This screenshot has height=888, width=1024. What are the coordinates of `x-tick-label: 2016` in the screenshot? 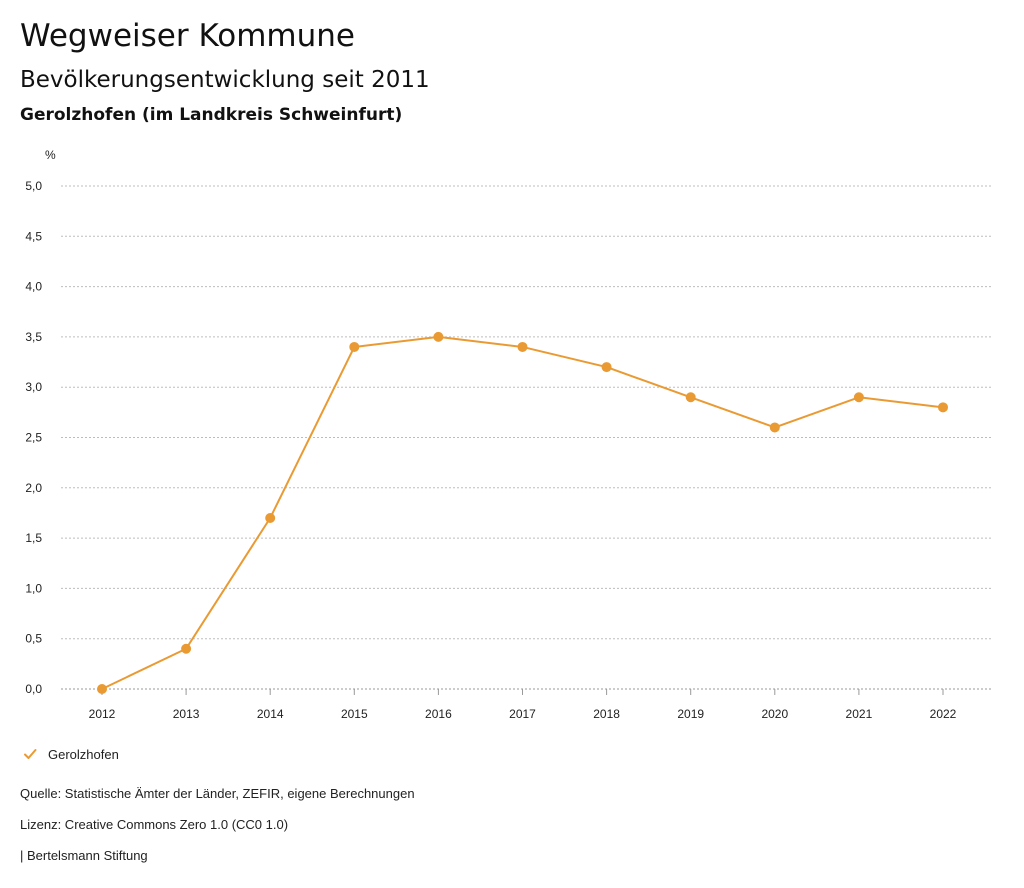 It's located at (438, 713).